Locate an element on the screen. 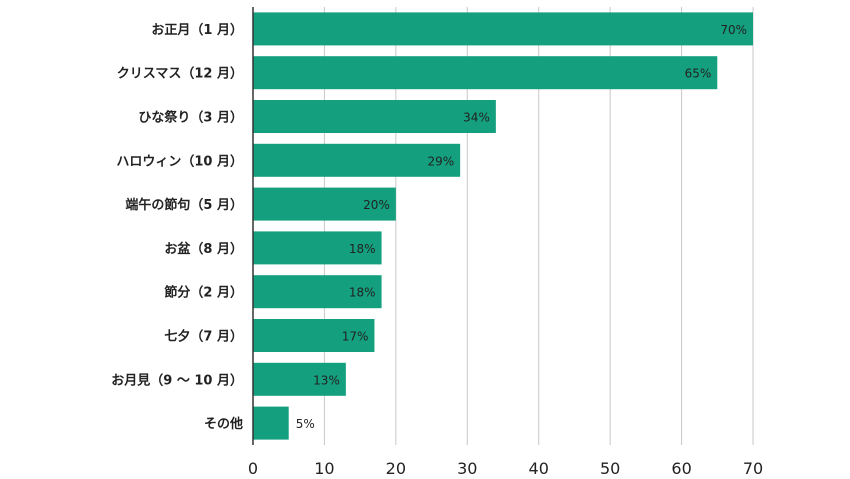  category-label: お盆（8 月） is located at coordinates (203, 249).